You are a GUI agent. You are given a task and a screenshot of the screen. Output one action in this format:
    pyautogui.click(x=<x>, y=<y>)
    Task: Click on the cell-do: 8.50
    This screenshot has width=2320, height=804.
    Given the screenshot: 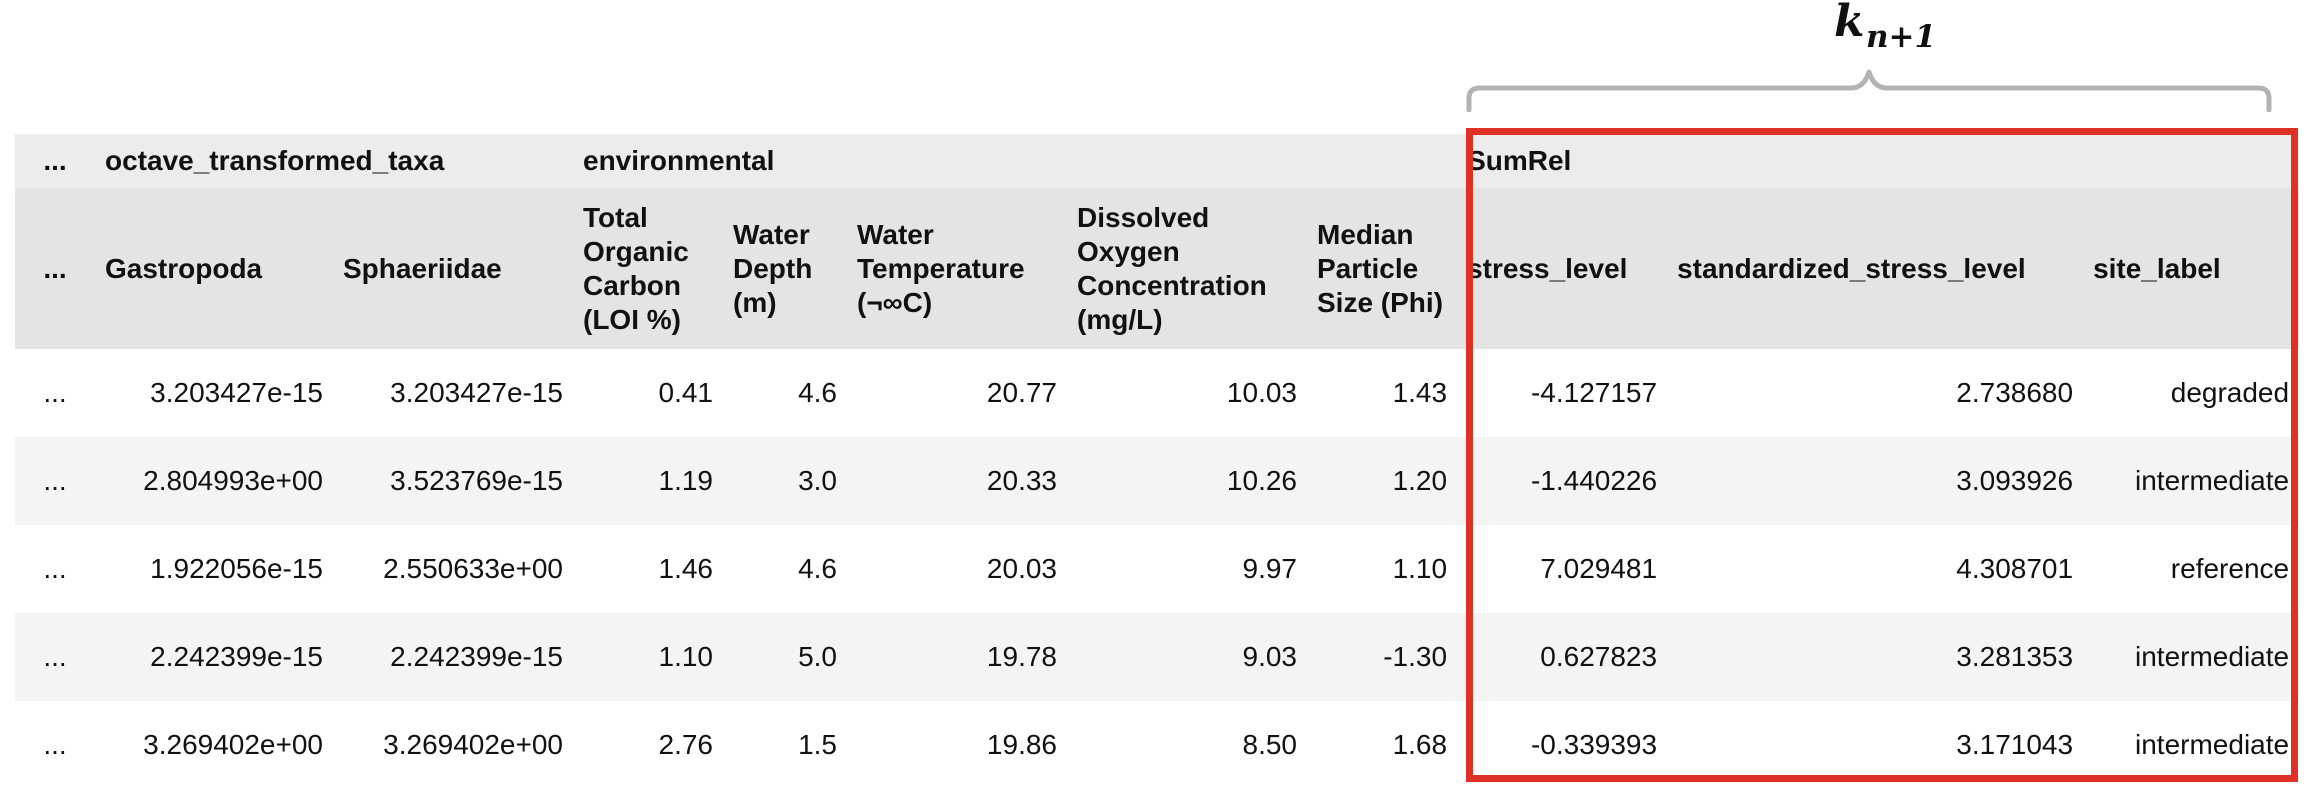 What is the action you would take?
    pyautogui.click(x=1187, y=745)
    